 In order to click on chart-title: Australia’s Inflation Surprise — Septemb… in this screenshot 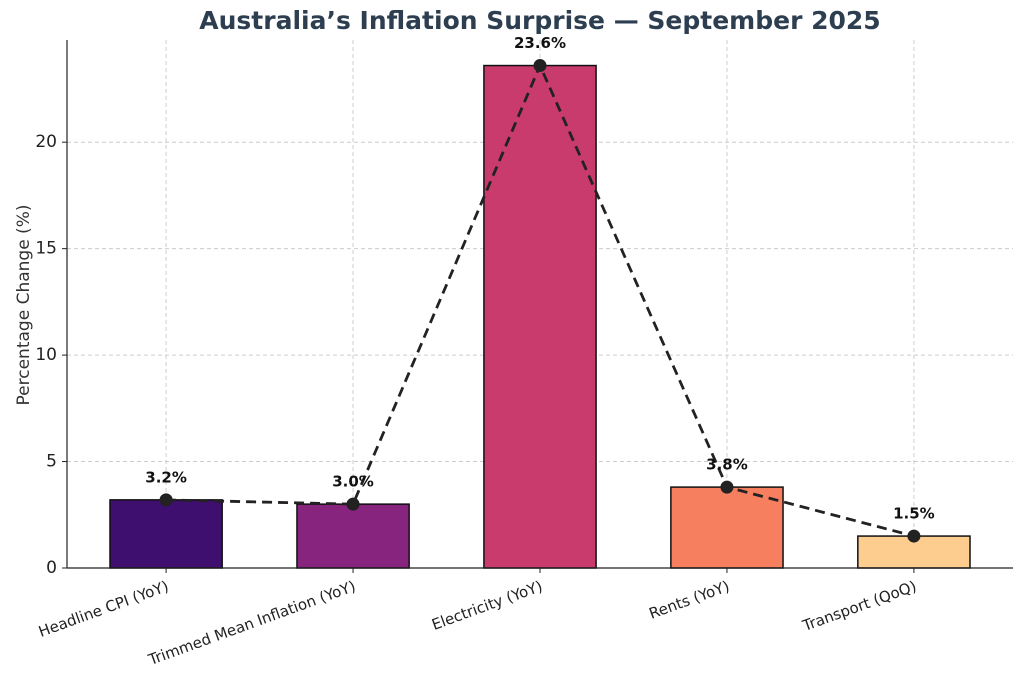, I will do `click(539, 20)`.